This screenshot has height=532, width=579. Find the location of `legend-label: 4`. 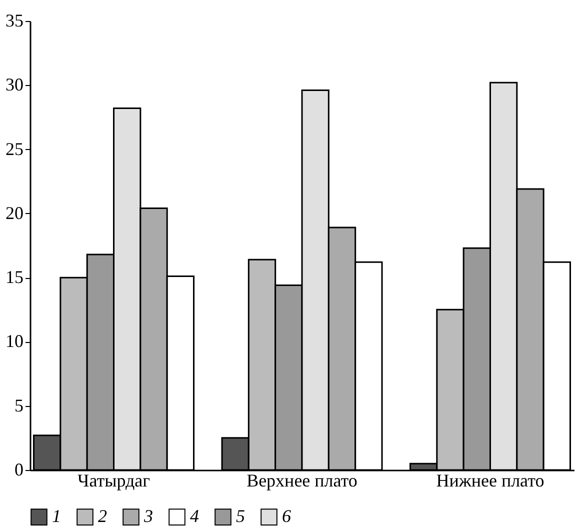

legend-label: 4 is located at coordinates (194, 516).